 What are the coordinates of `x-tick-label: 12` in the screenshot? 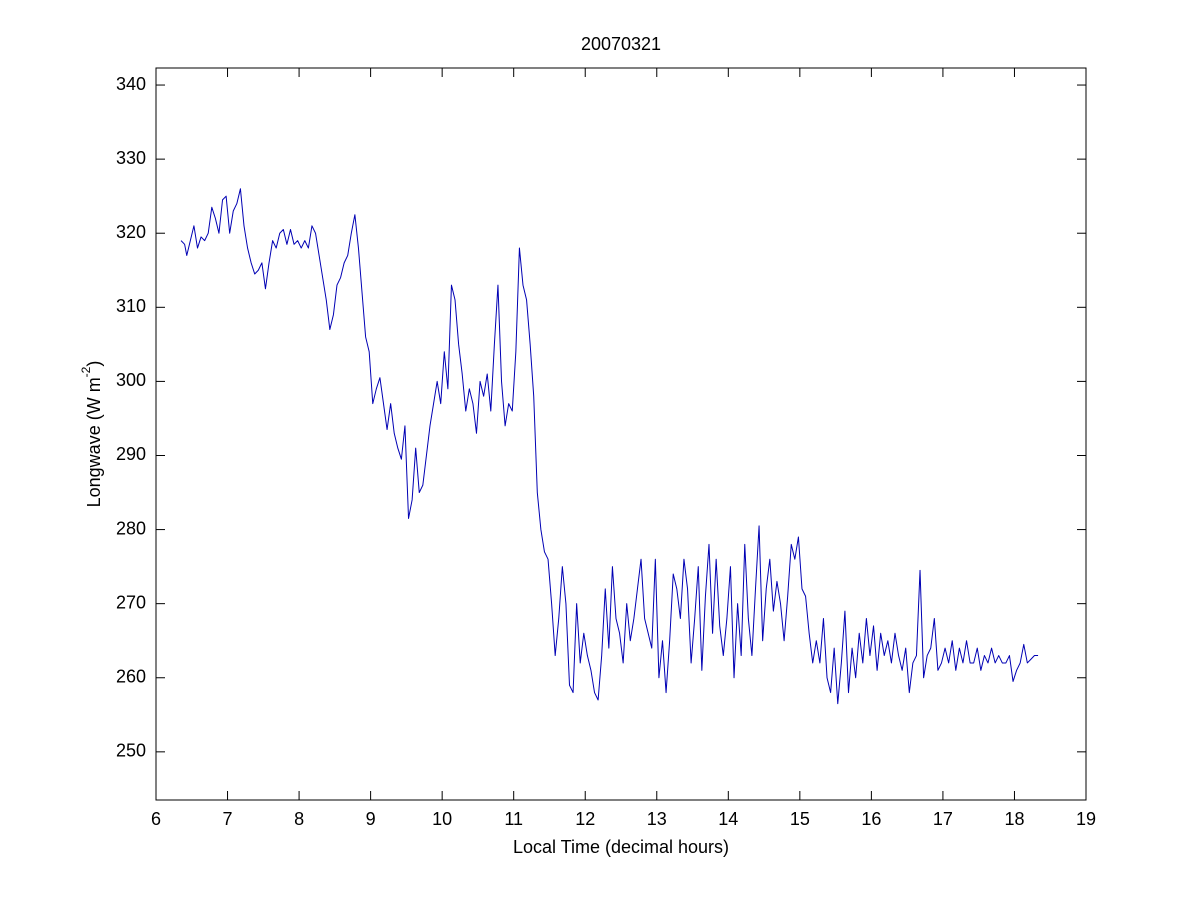 It's located at (585, 819).